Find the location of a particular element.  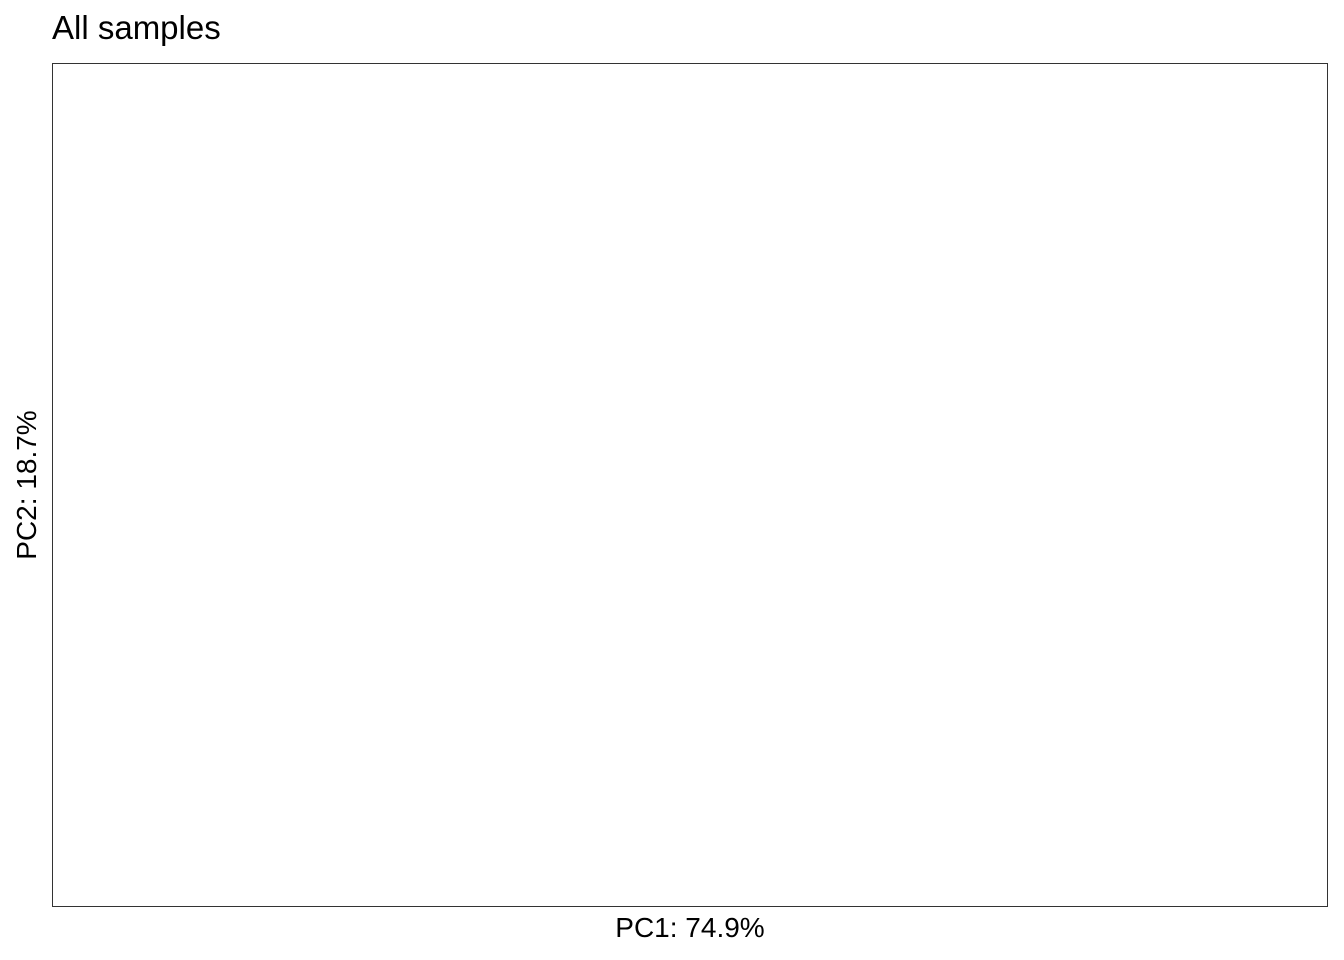

y-axis-label: PC2: 18.7% is located at coordinates (26, 485).